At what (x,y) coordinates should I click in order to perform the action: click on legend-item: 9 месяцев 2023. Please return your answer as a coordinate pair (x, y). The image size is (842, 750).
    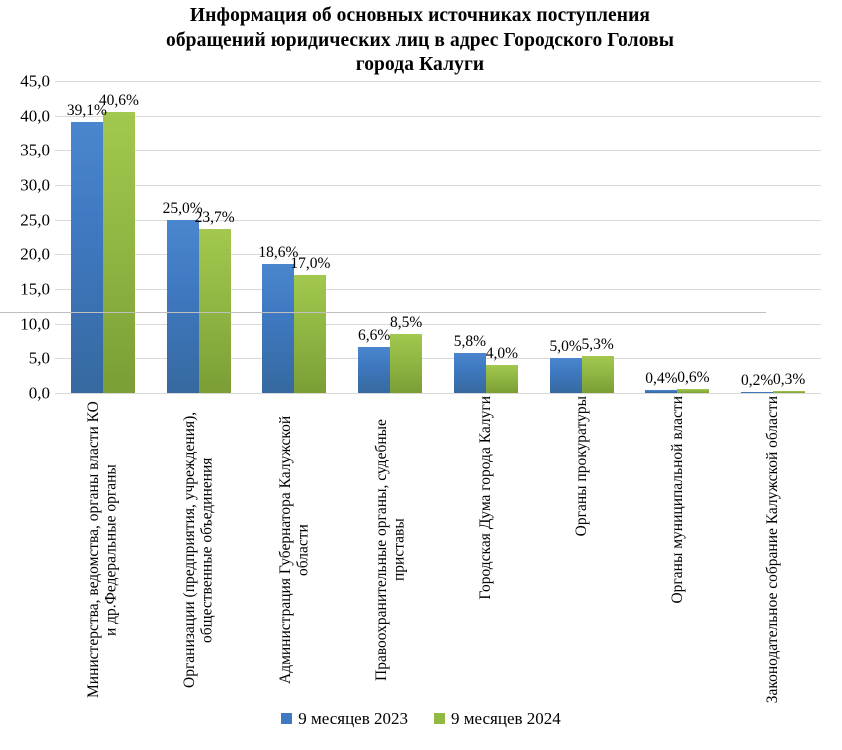
    Looking at the image, I should click on (344, 718).